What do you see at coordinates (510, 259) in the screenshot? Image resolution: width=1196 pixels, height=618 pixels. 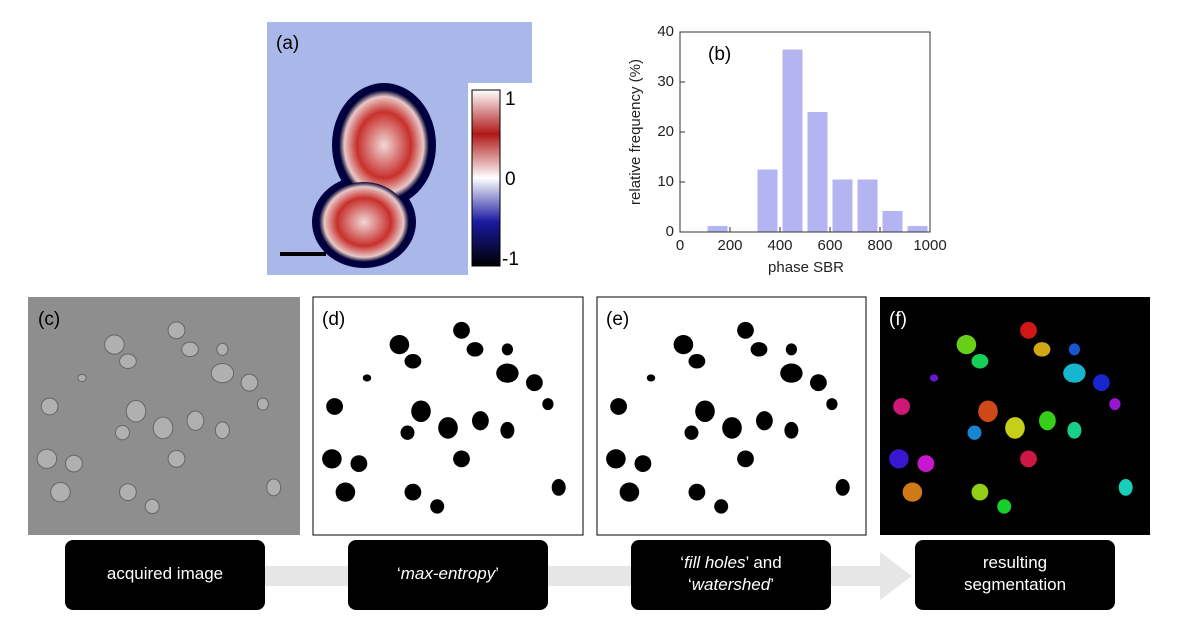 I see `colorbar-label: -1` at bounding box center [510, 259].